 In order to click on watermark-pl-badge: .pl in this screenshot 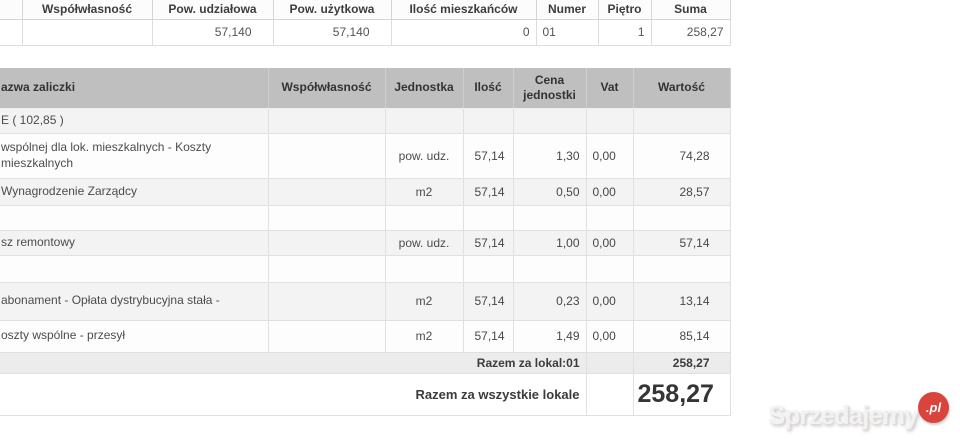, I will do `click(933, 407)`.